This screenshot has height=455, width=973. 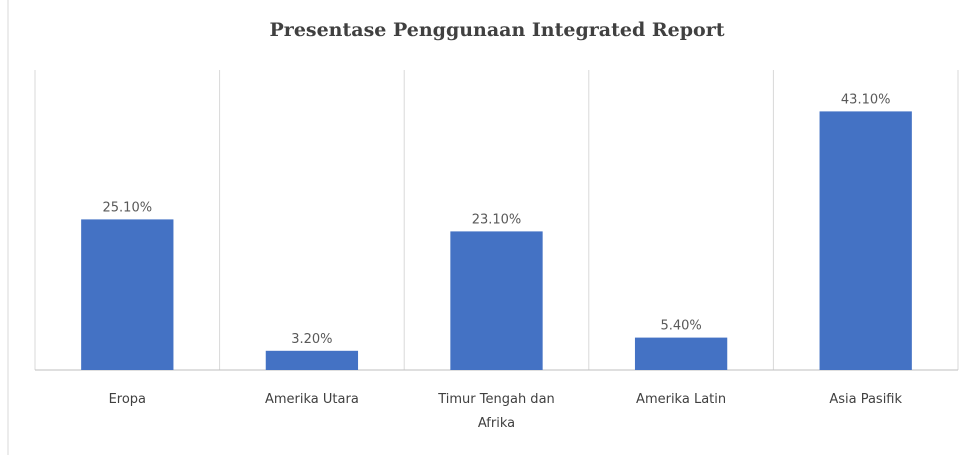 I want to click on value-label: 23.10%, so click(x=497, y=219).